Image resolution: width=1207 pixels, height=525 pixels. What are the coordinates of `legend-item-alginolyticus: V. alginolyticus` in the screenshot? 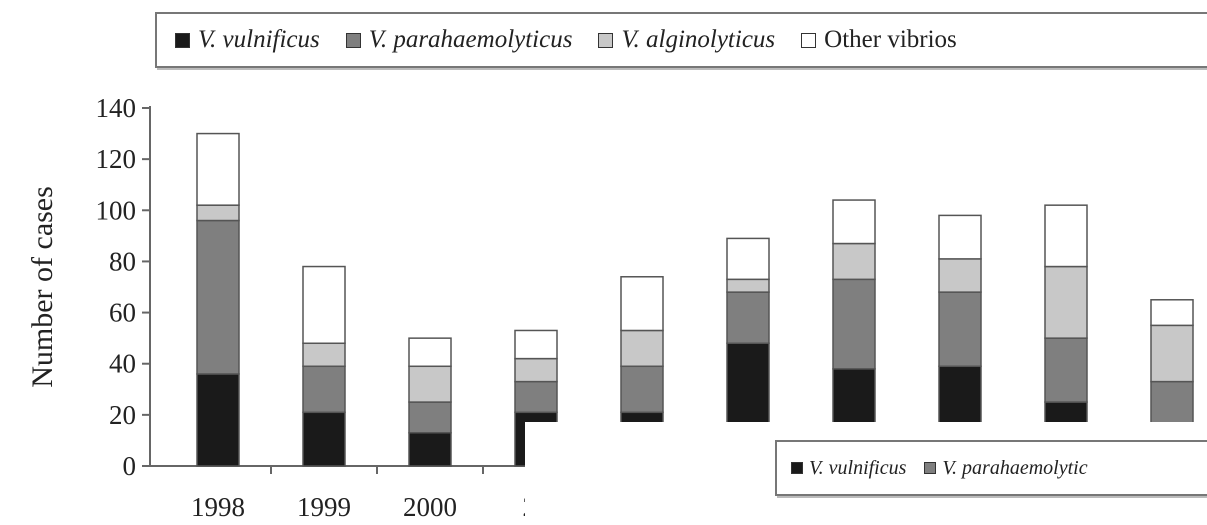 It's located at (686, 40).